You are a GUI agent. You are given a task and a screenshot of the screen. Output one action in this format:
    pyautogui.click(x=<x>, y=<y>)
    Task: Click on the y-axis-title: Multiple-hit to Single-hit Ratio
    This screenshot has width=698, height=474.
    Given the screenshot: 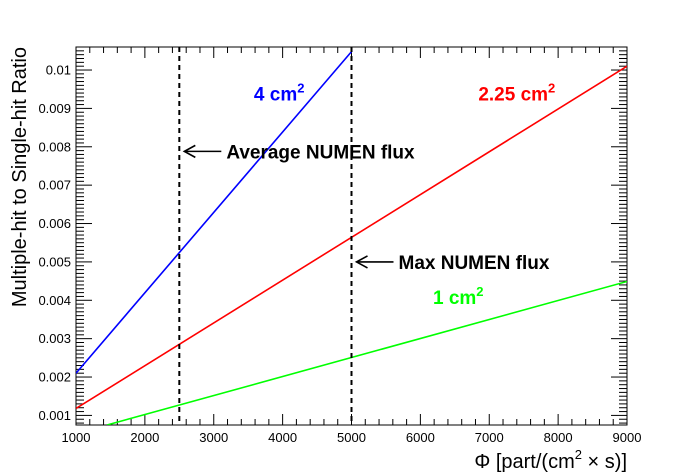 What is the action you would take?
    pyautogui.click(x=20, y=177)
    